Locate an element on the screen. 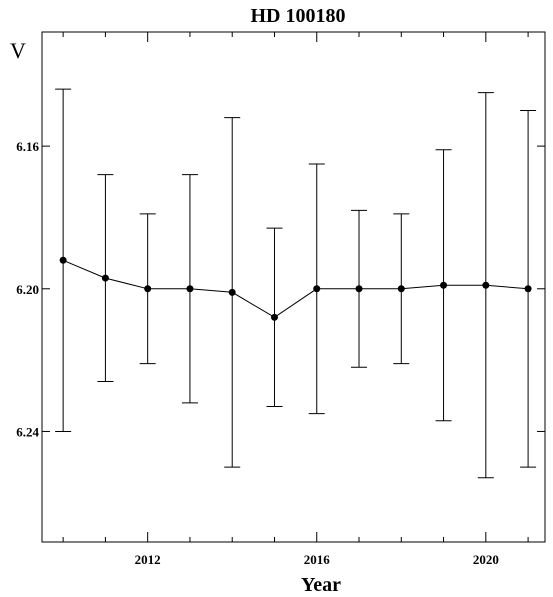 This screenshot has height=597, width=553. chart-title: HD 100180 is located at coordinates (298, 16).